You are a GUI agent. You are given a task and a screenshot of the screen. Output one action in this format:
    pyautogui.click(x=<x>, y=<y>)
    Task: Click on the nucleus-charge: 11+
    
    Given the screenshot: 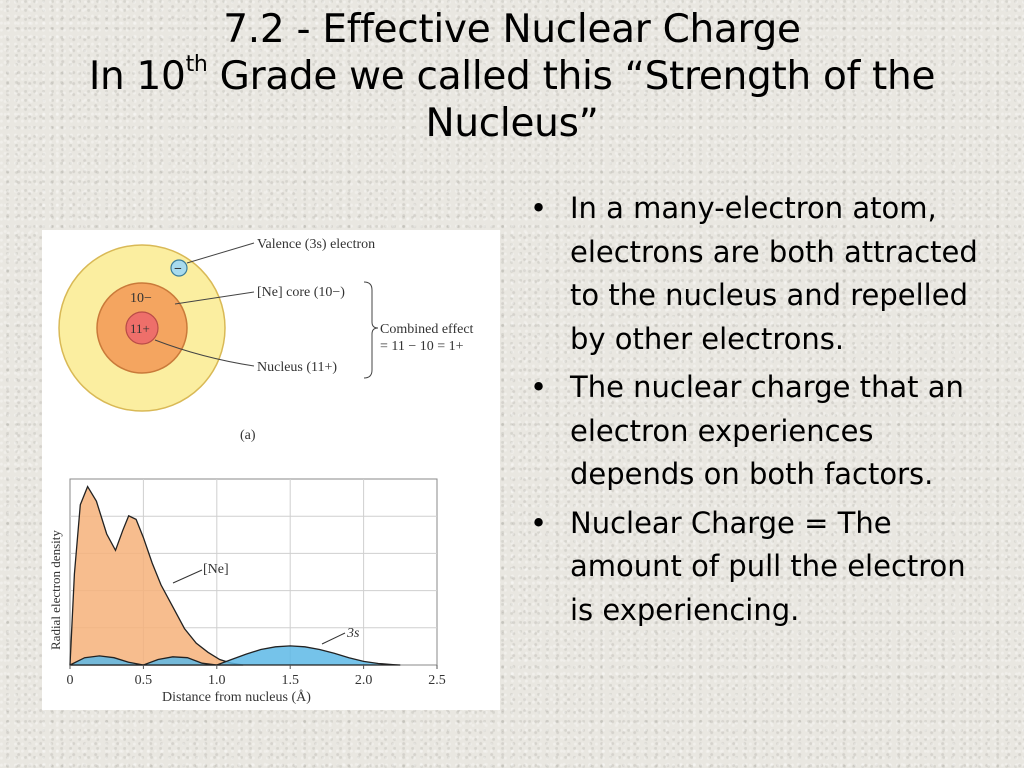 What is the action you would take?
    pyautogui.click(x=140, y=328)
    